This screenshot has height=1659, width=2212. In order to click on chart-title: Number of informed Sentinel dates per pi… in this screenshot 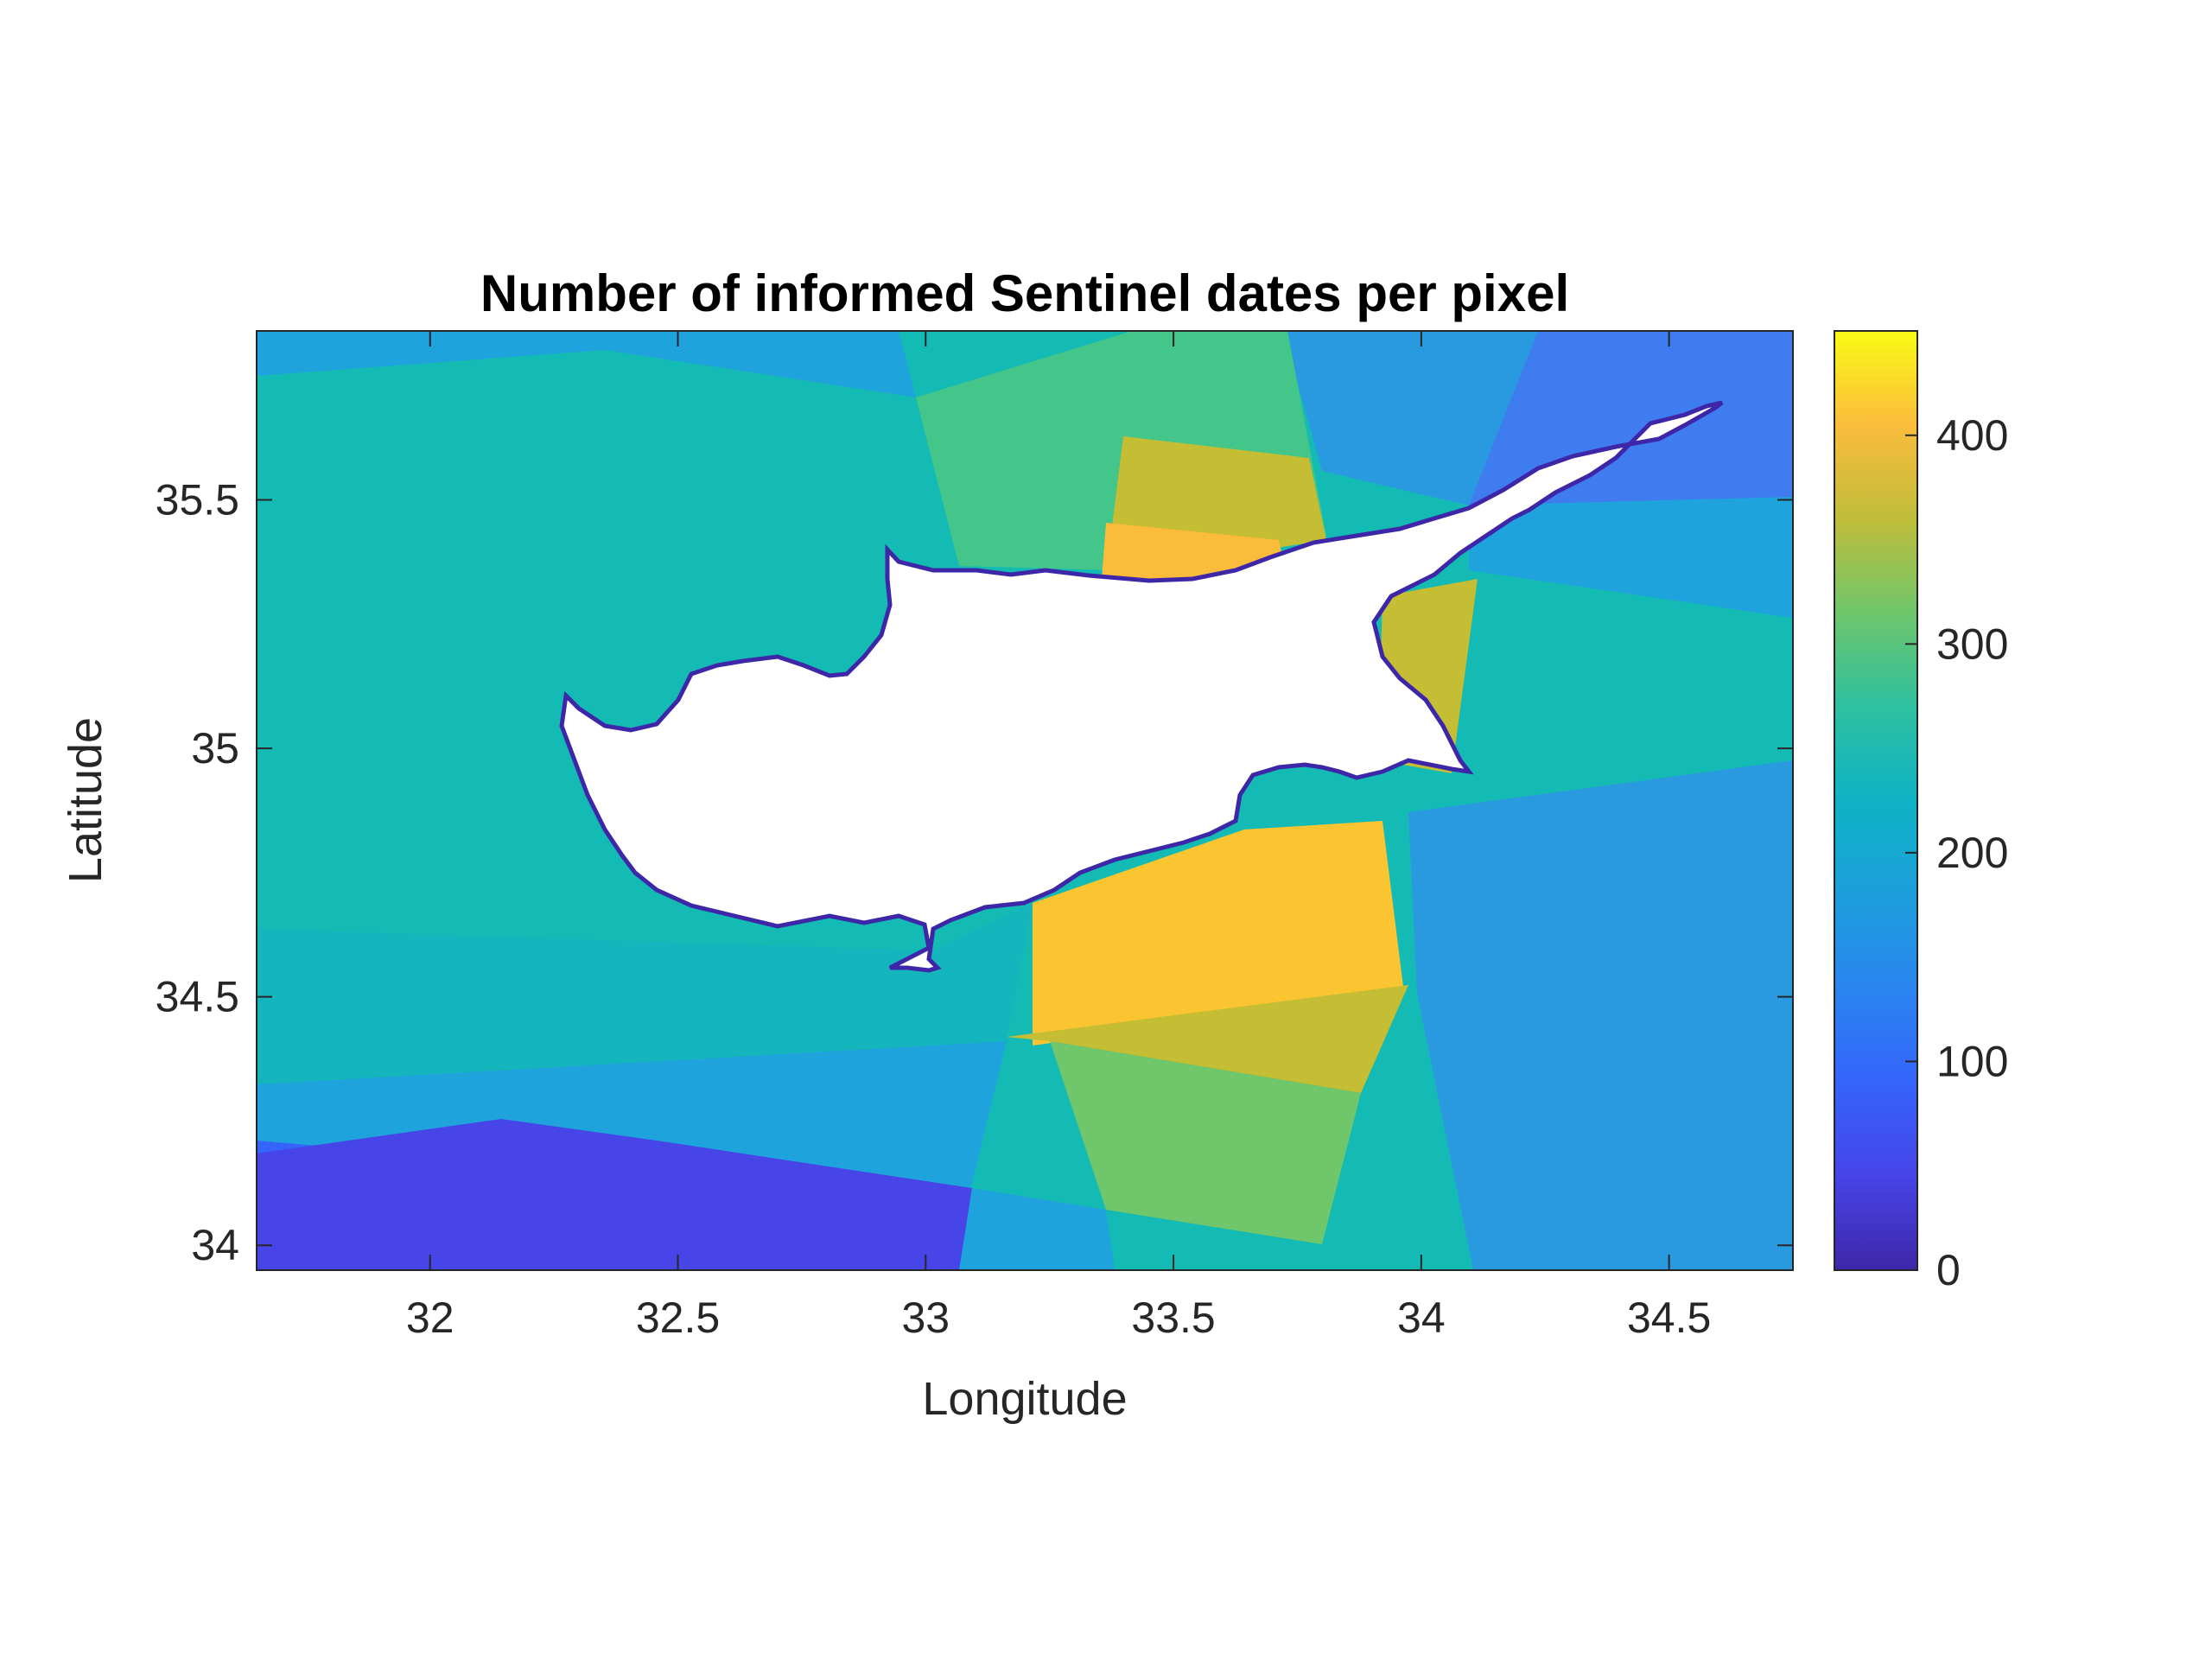, I will do `click(1024, 293)`.